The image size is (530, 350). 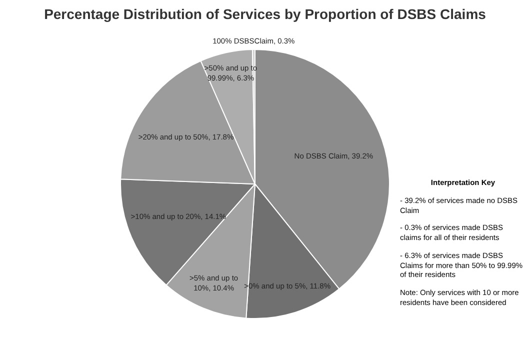 I want to click on chart-title: Percentage Distribution of Services by Proportion of DSBS Claims, so click(x=265, y=14).